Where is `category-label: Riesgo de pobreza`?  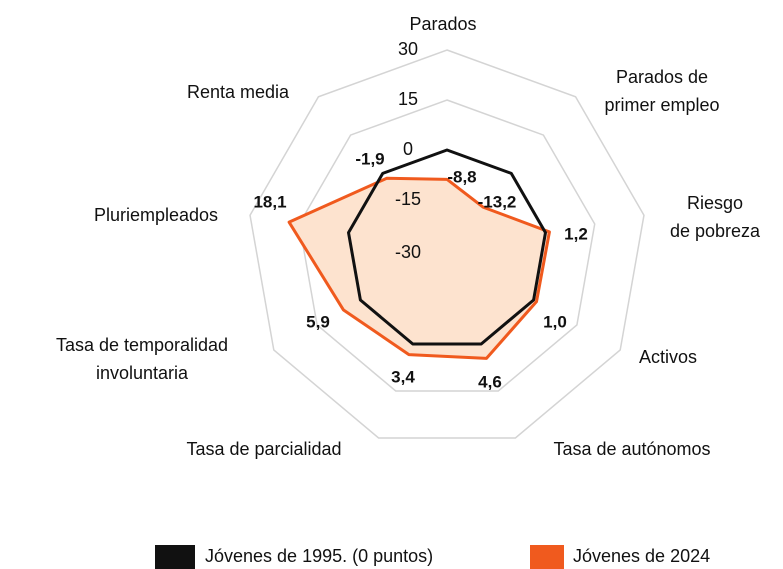 category-label: Riesgo de pobreza is located at coordinates (715, 217).